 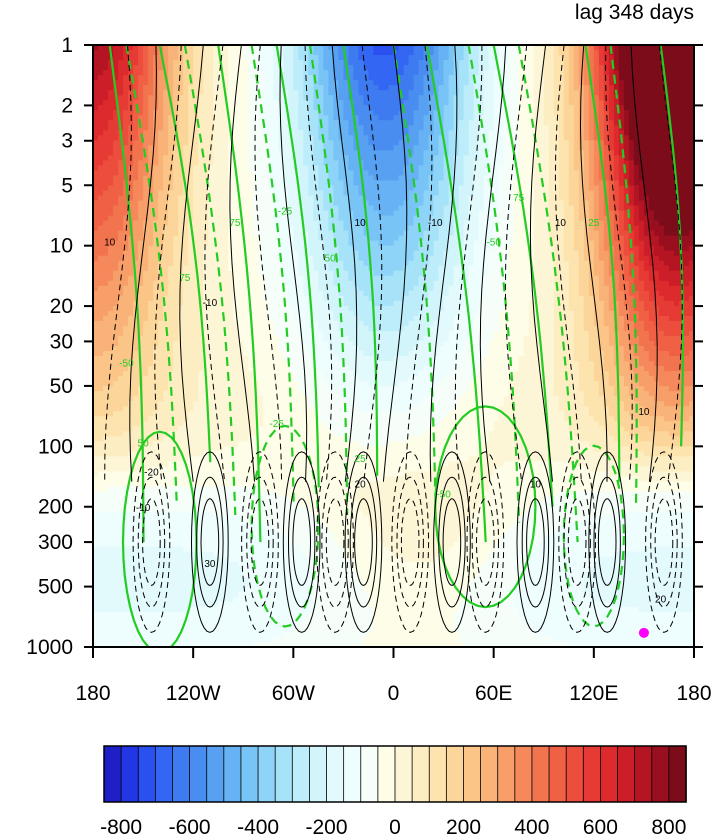 I want to click on contour-label: 30, so click(x=210, y=564).